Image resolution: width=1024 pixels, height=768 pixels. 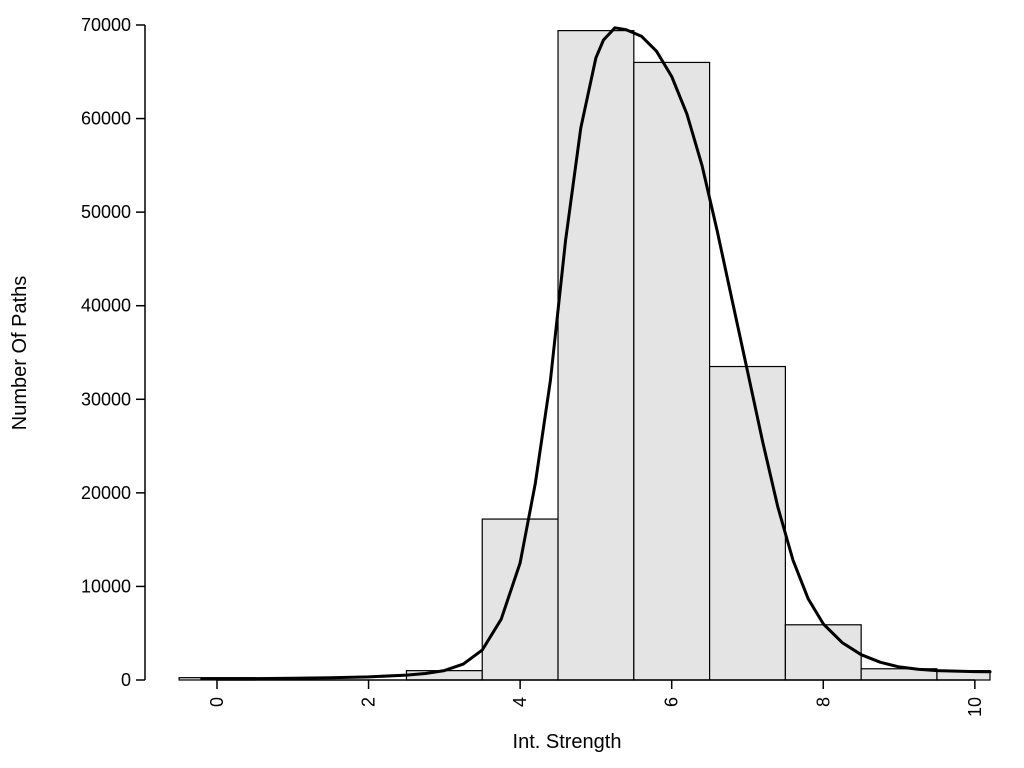 I want to click on y-tick-label: 30000, so click(x=106, y=399).